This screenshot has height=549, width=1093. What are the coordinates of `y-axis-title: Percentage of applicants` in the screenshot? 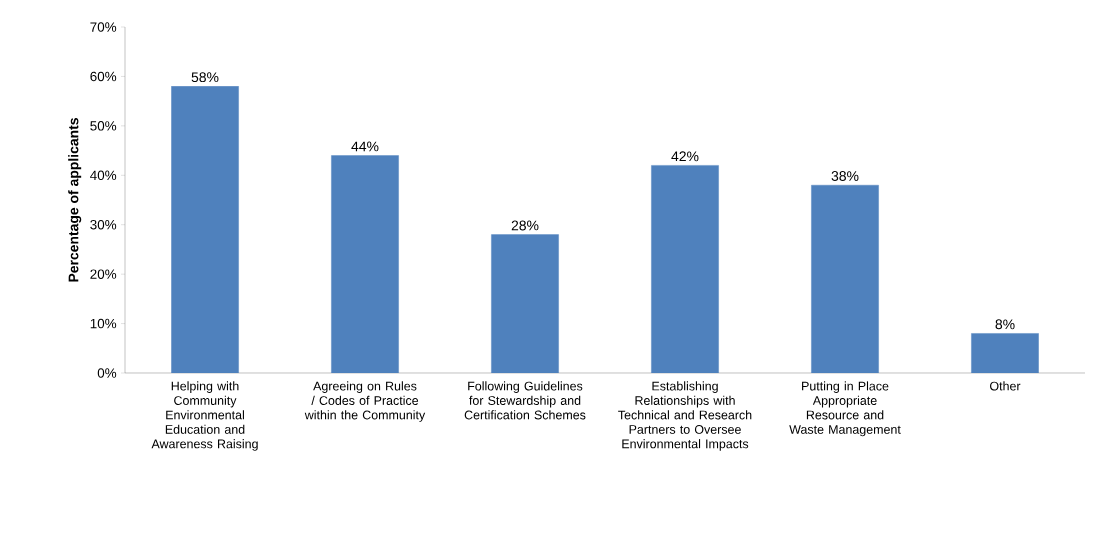 It's located at (75, 200).